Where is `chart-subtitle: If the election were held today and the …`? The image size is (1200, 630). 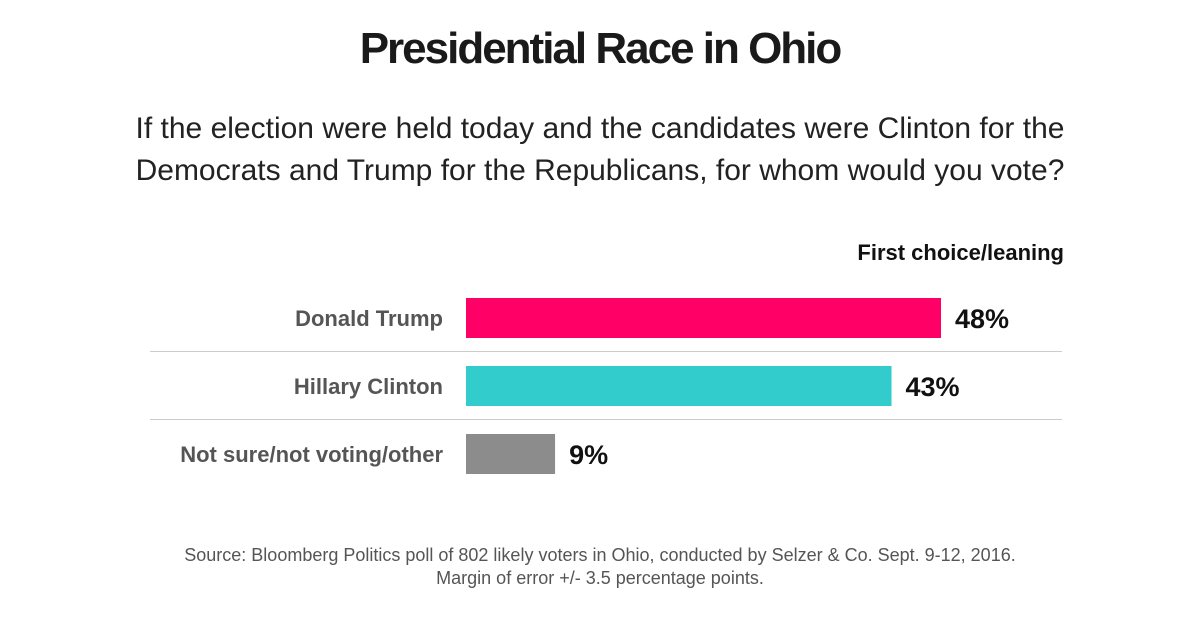
chart-subtitle: If the election were held today and the … is located at coordinates (600, 149).